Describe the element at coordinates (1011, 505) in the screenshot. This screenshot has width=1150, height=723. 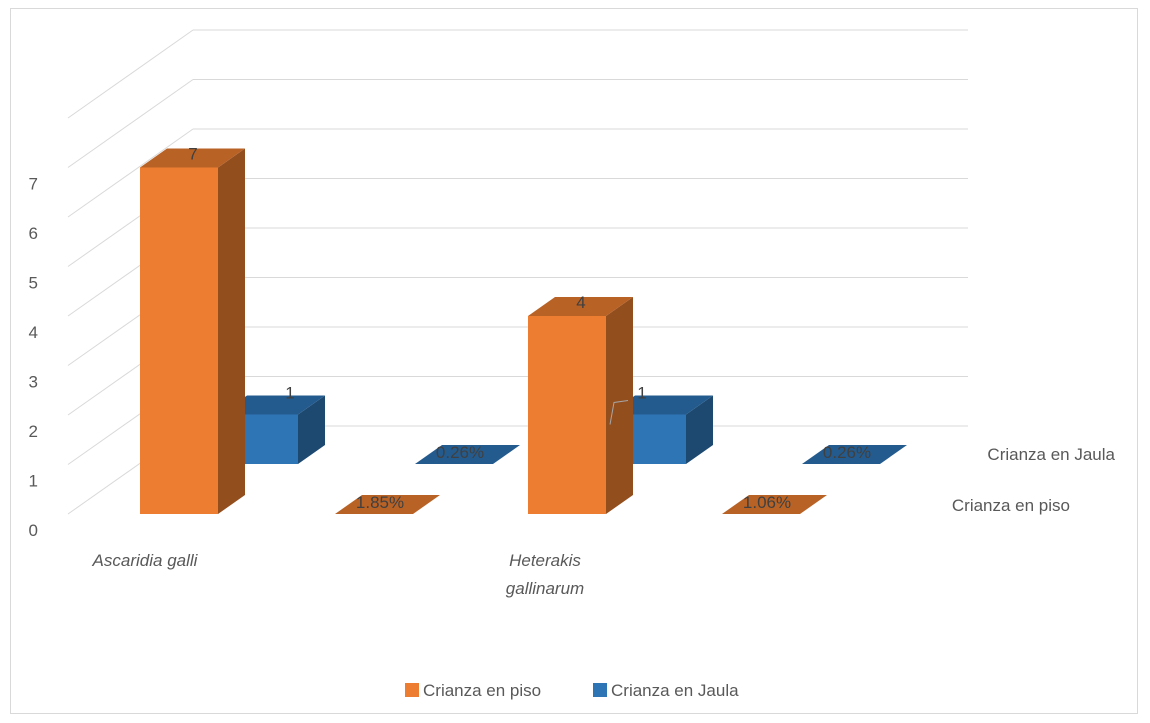
I see `series-axis-label: Crianza en piso` at that location.